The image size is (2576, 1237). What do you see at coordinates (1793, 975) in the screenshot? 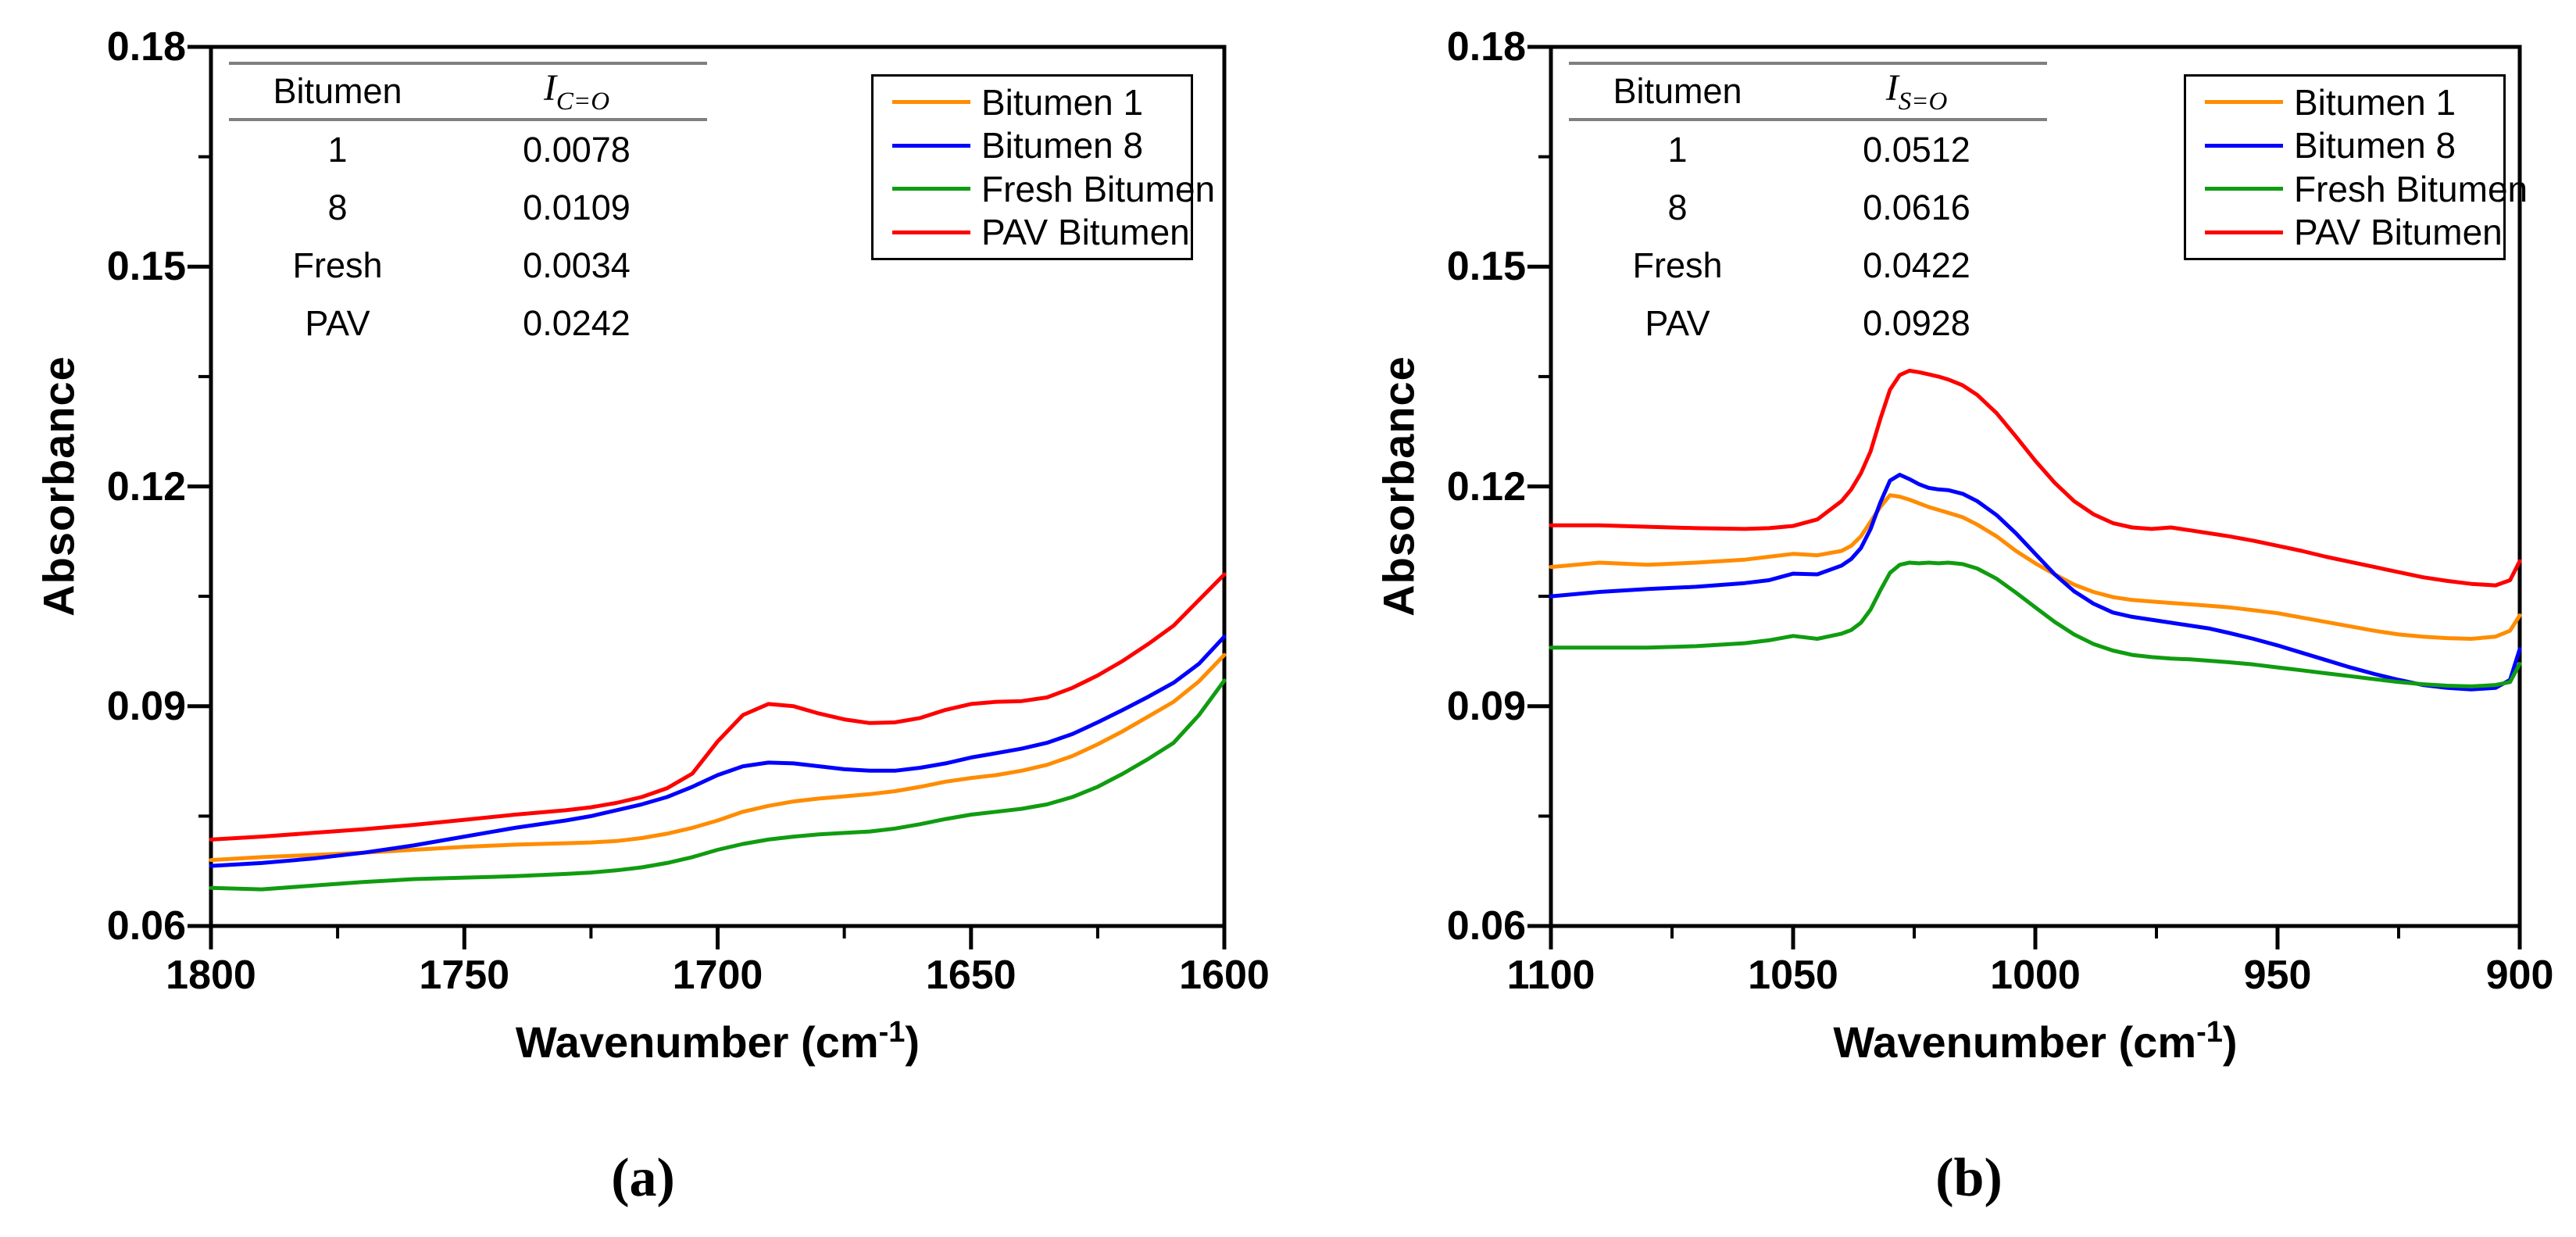
I see `x-tick-label: 1050` at bounding box center [1793, 975].